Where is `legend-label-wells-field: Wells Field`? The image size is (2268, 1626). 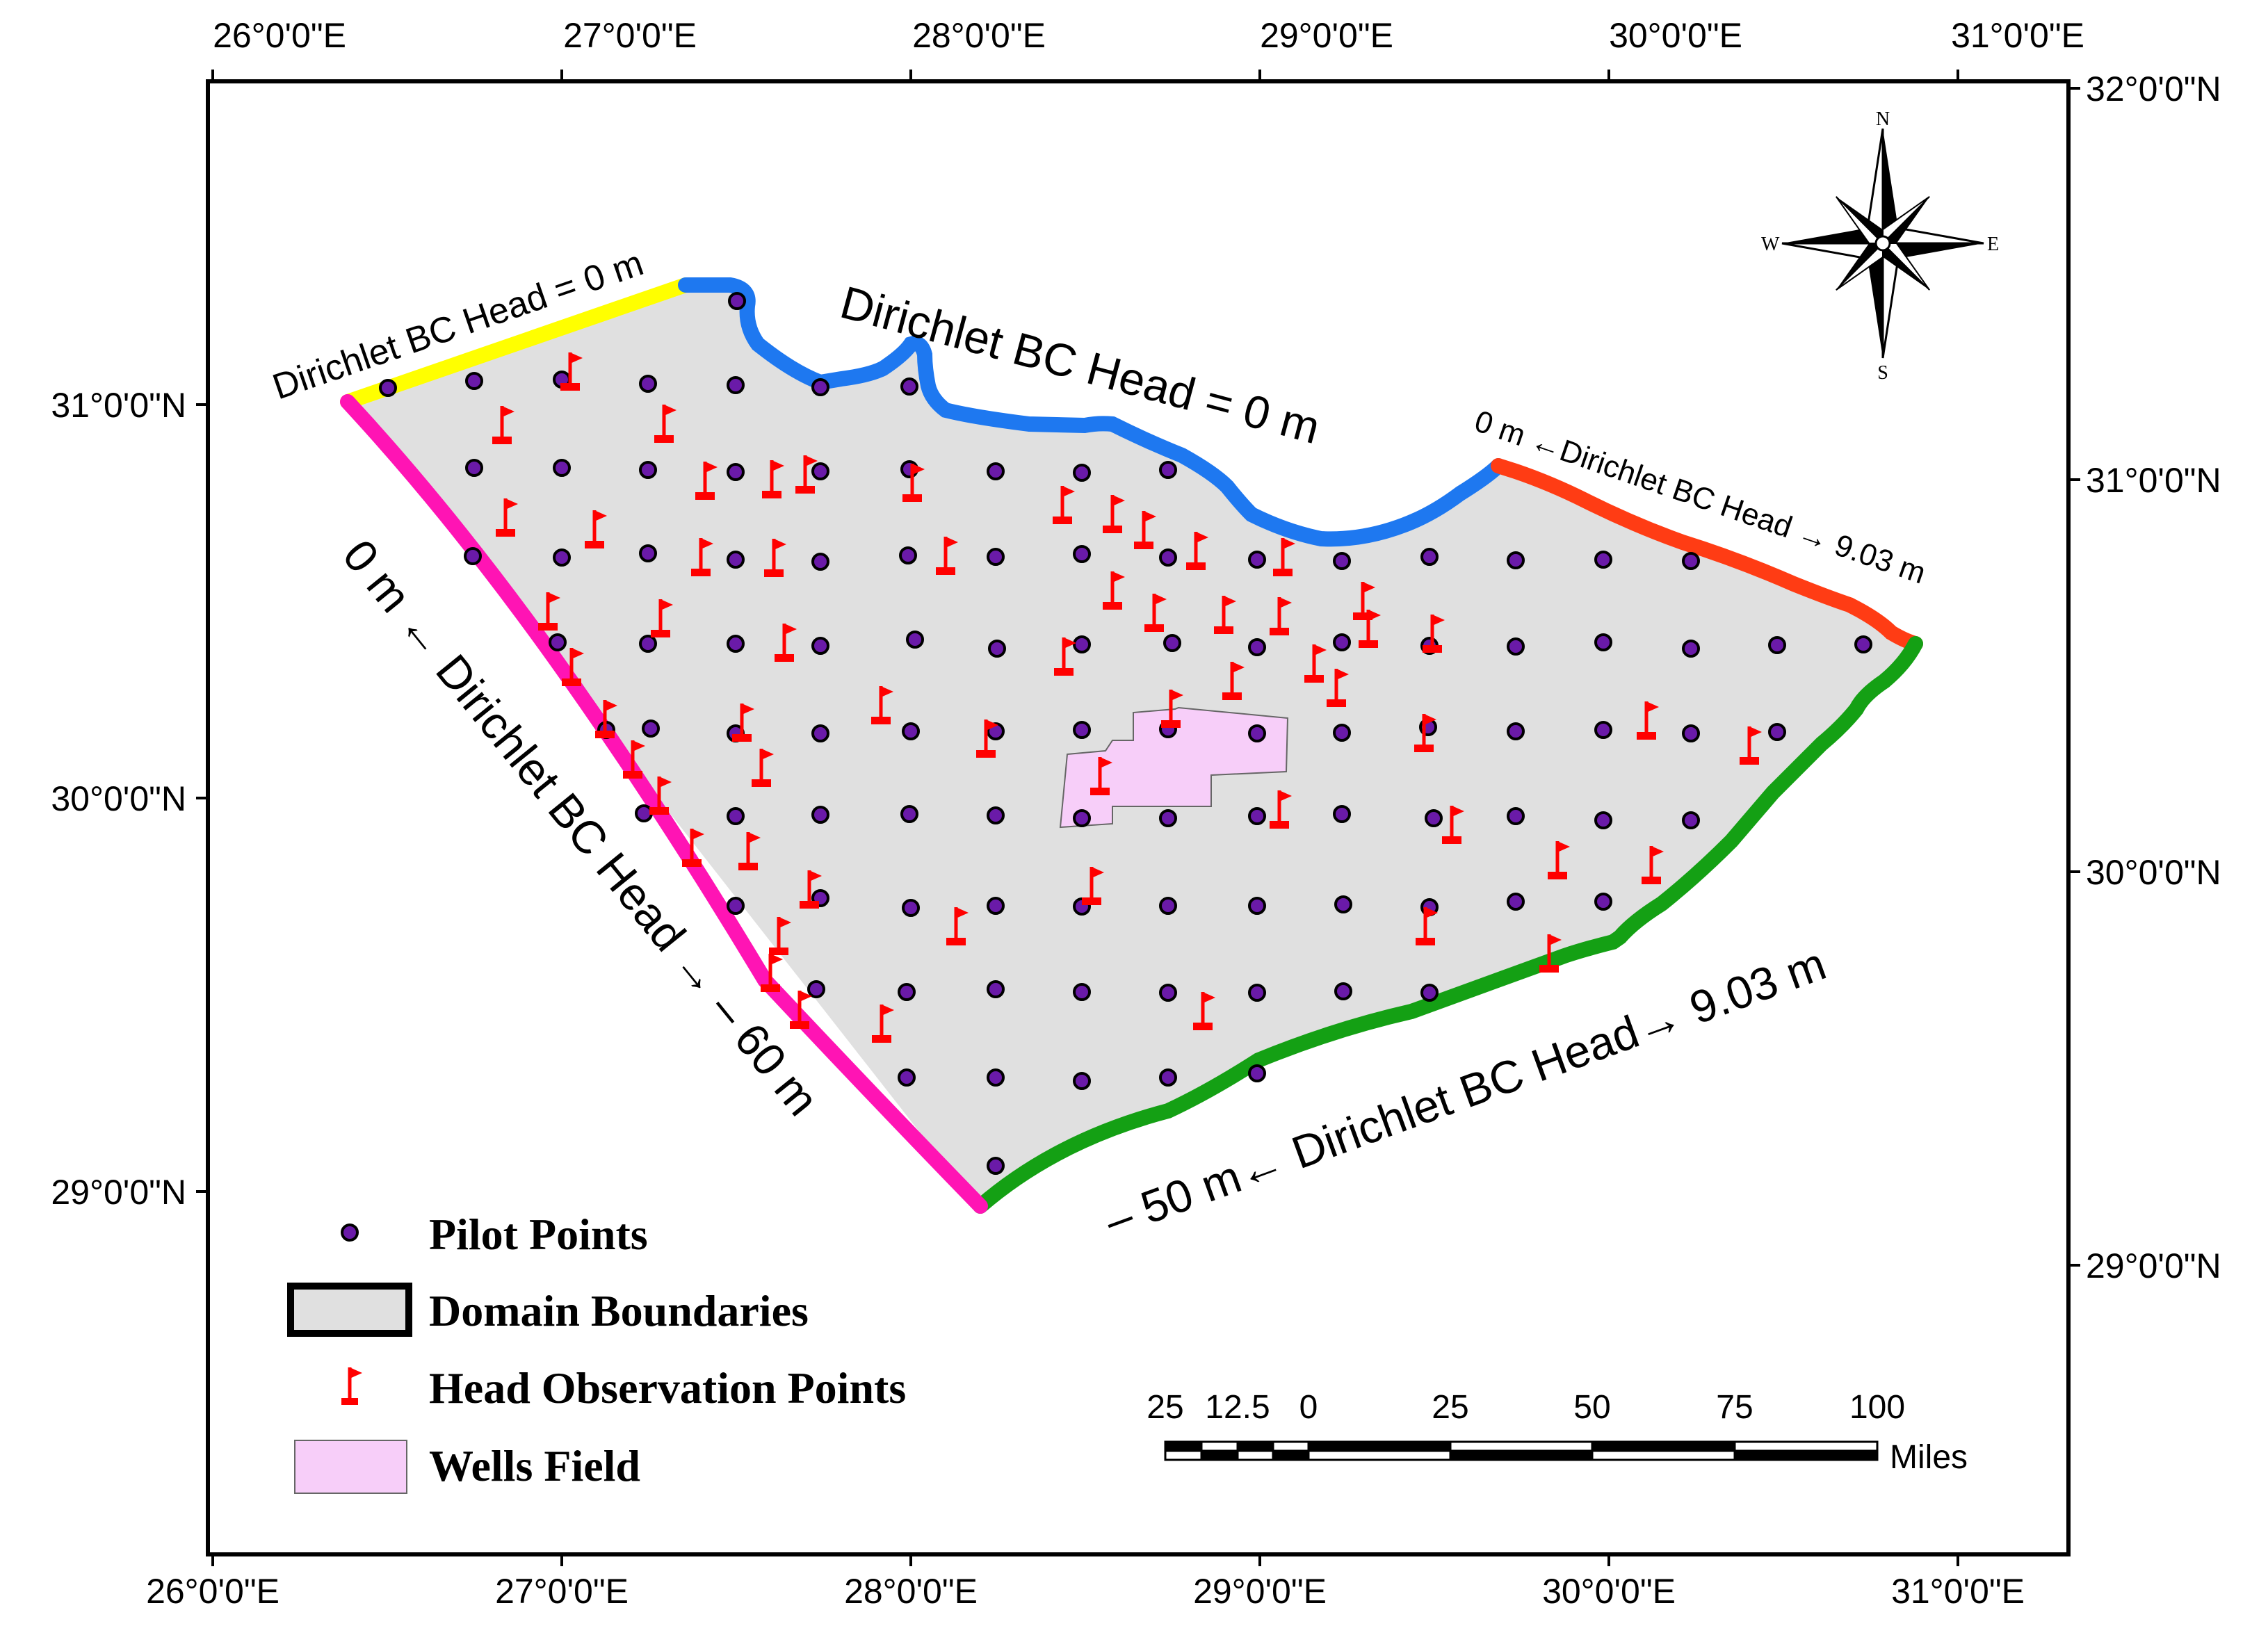 legend-label-wells-field: Wells Field is located at coordinates (534, 1465).